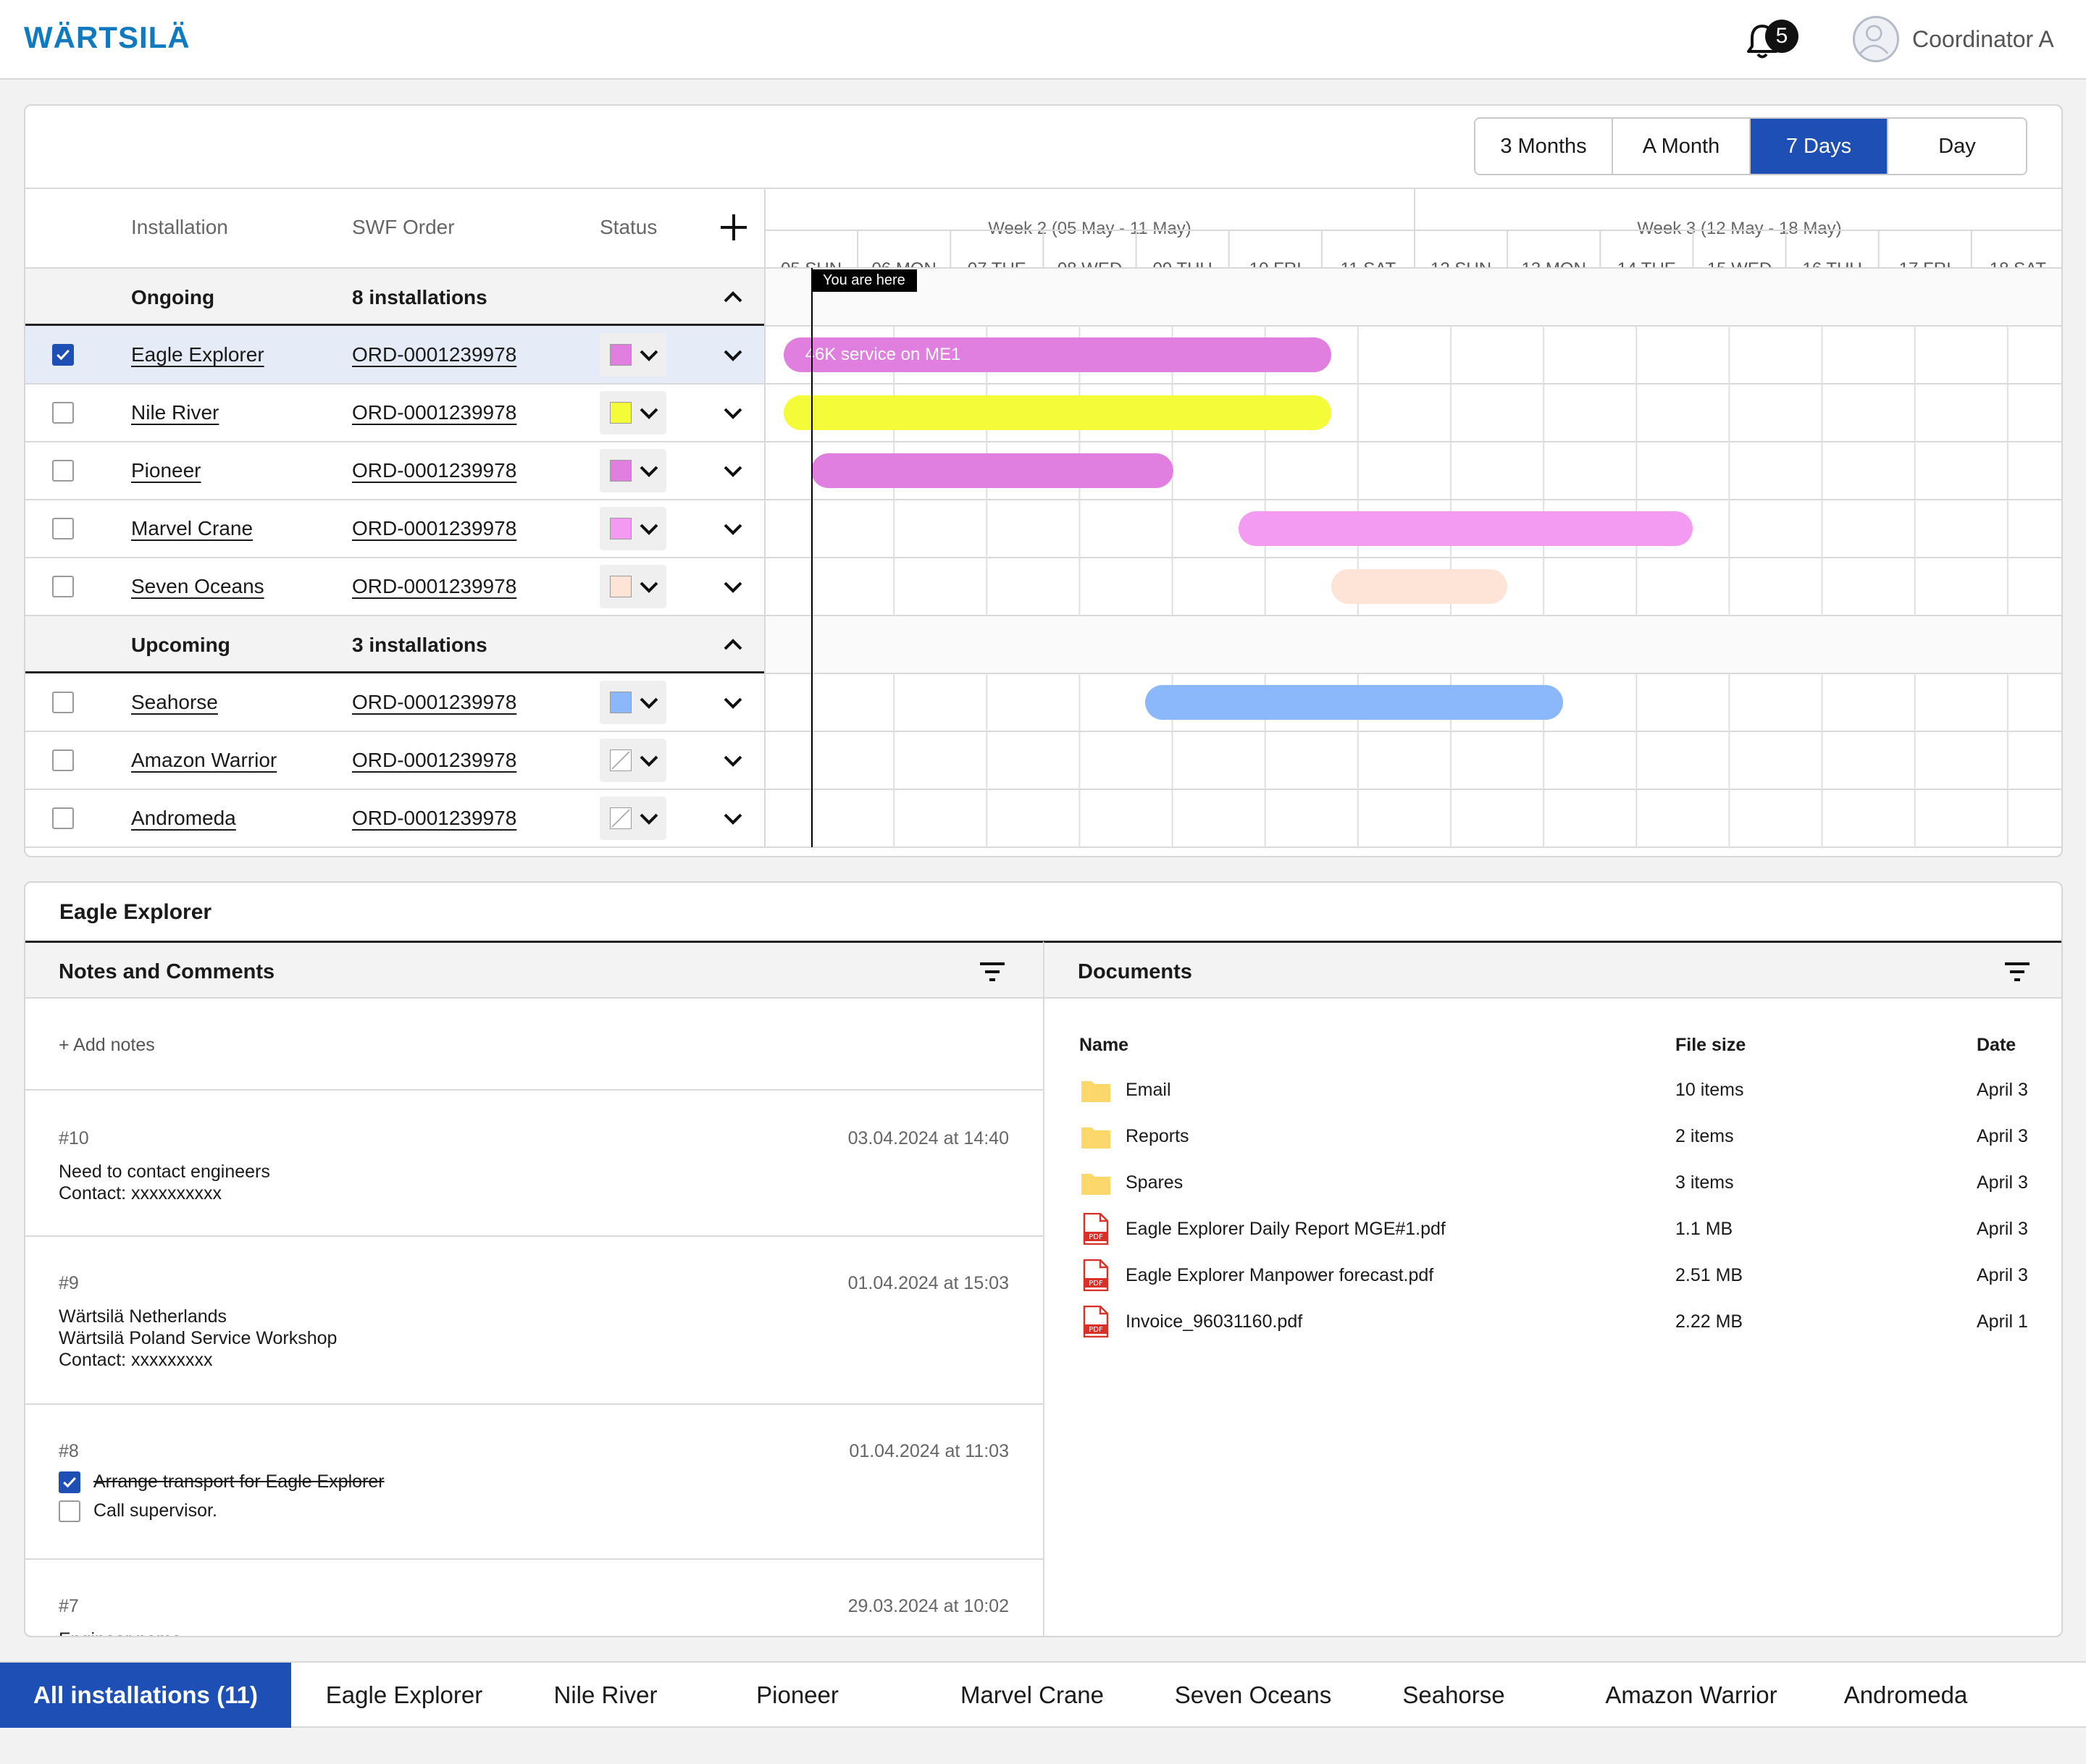 This screenshot has width=2086, height=1764. I want to click on app-header: WÄRTSILÄ 5 Coordinator A, so click(1043, 40).